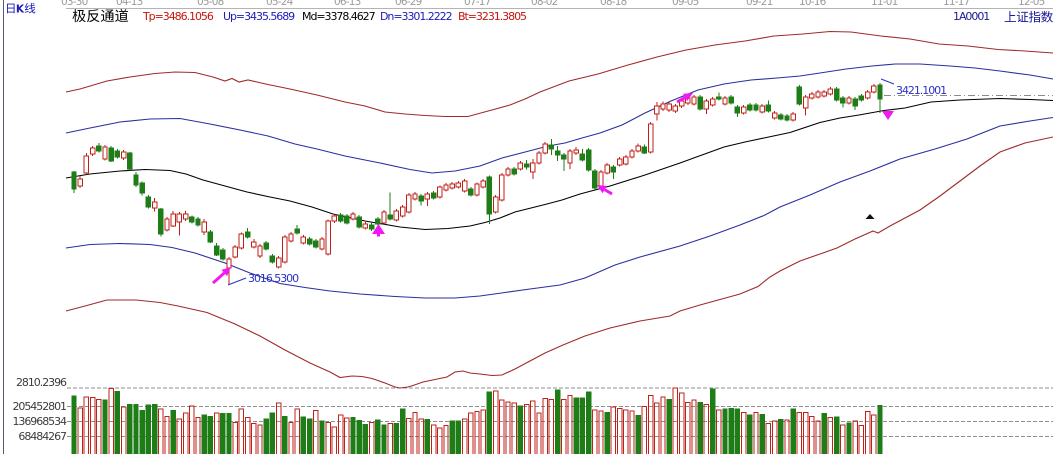  What do you see at coordinates (1028, 16) in the screenshot?
I see `symbol-name-glyphs` at bounding box center [1028, 16].